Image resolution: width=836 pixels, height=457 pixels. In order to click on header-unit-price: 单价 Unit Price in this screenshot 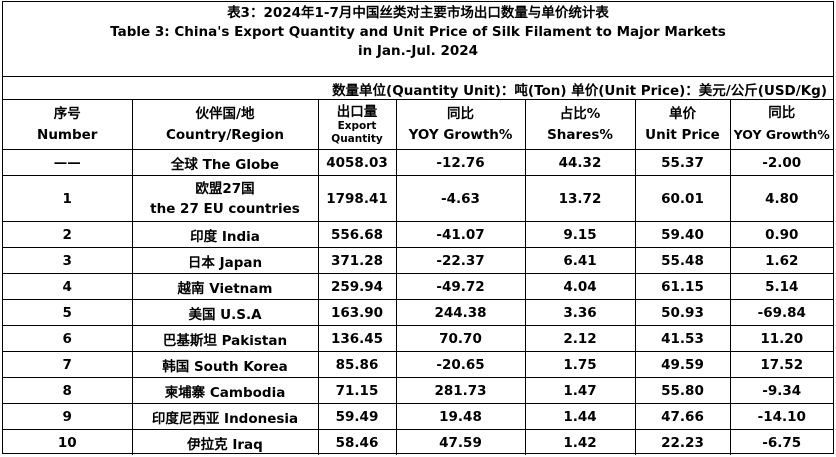, I will do `click(682, 125)`.